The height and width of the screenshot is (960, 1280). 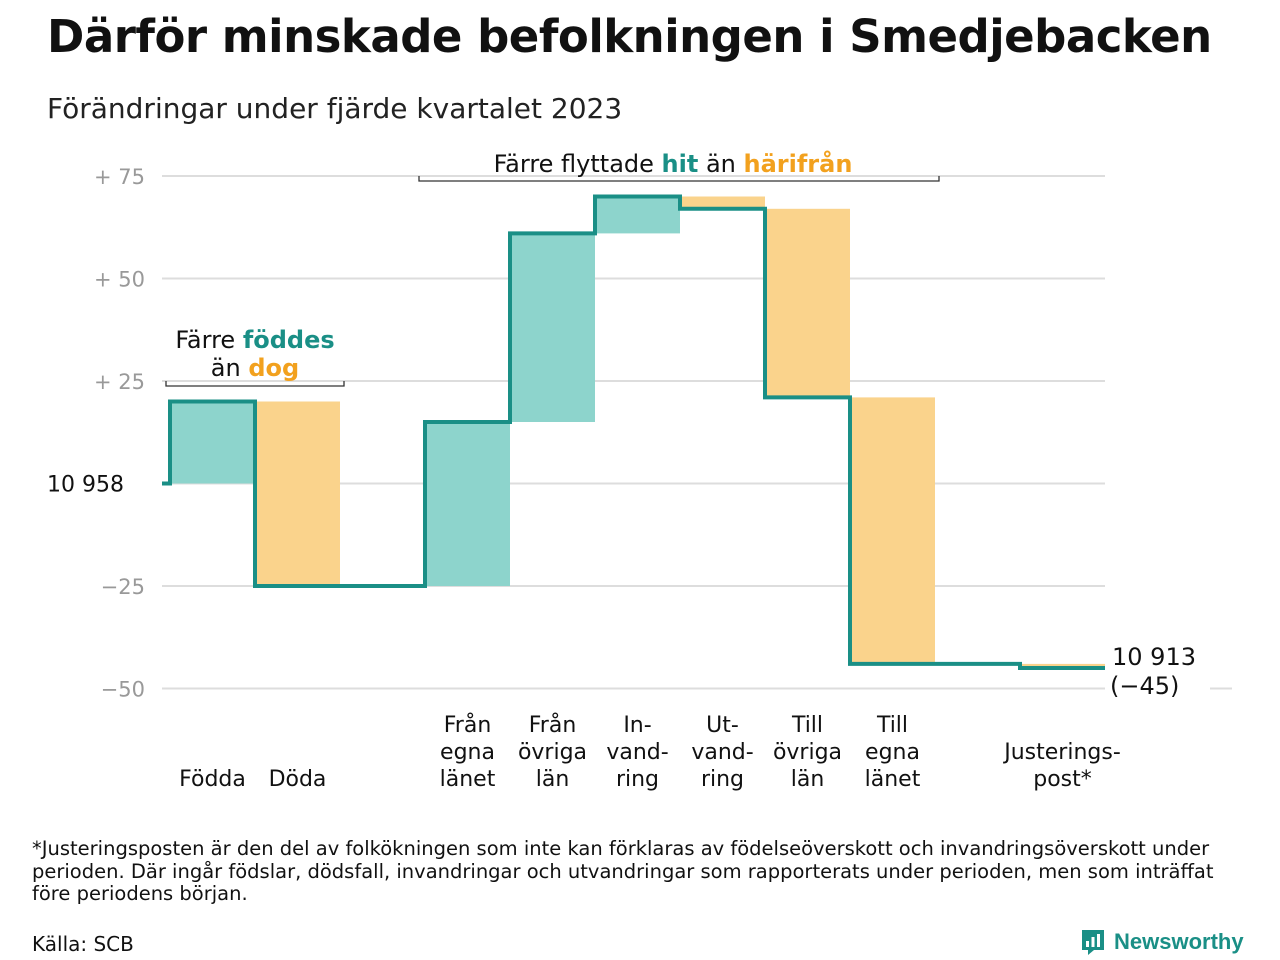 I want to click on category-label: Från egna länet, so click(x=468, y=752).